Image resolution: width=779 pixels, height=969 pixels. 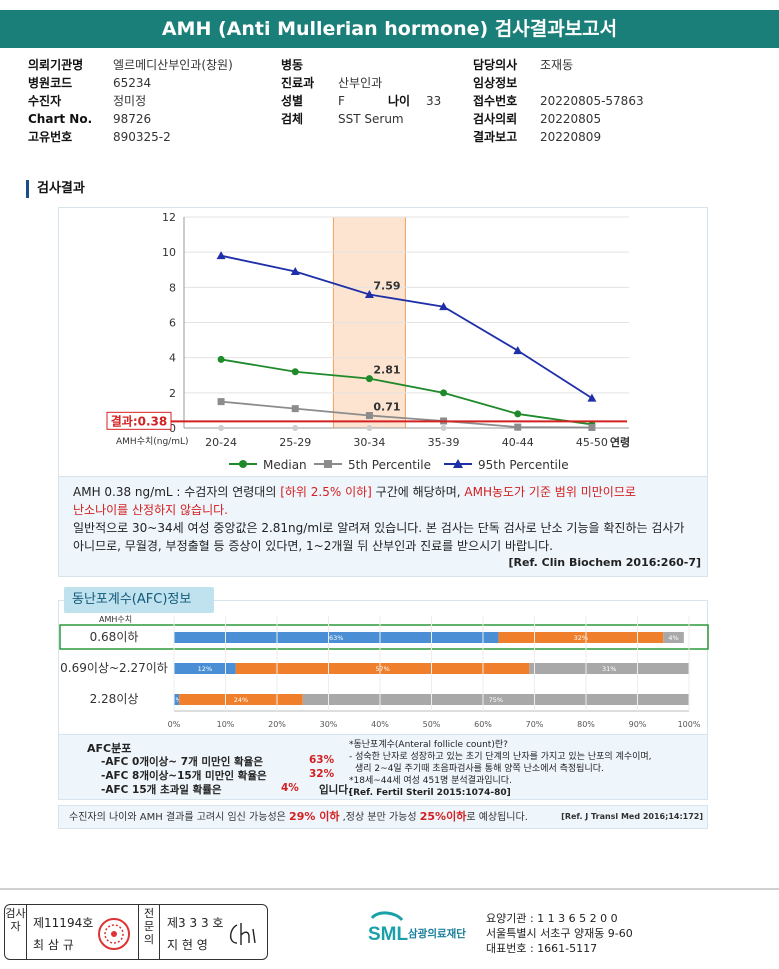 I want to click on bar-value-label: 4%, so click(x=673, y=638).